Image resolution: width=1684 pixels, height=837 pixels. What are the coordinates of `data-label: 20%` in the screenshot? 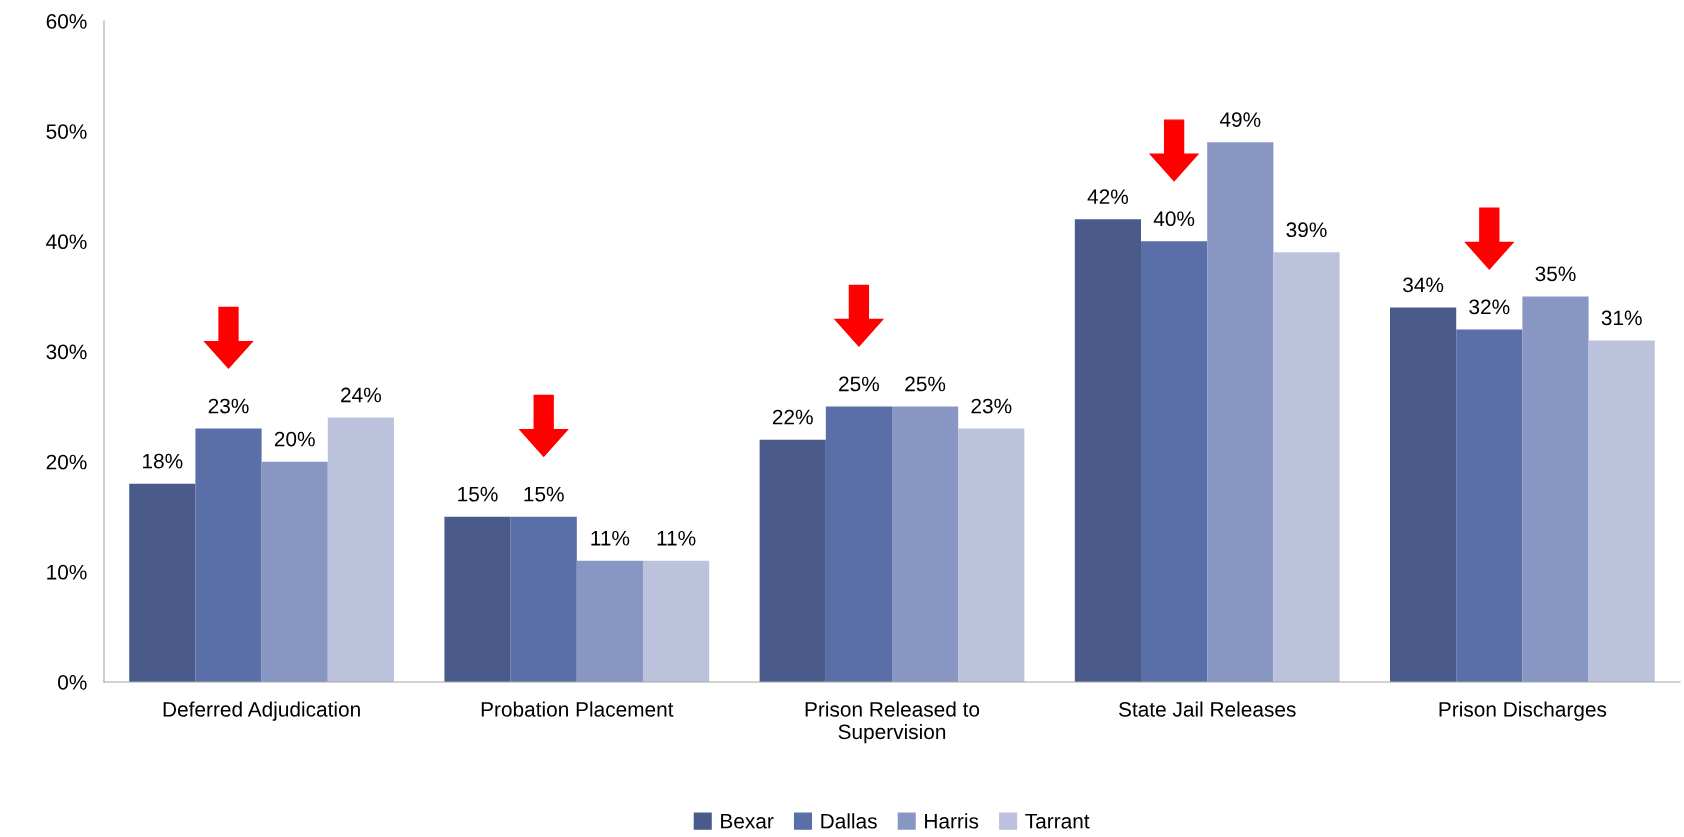 It's located at (294, 439).